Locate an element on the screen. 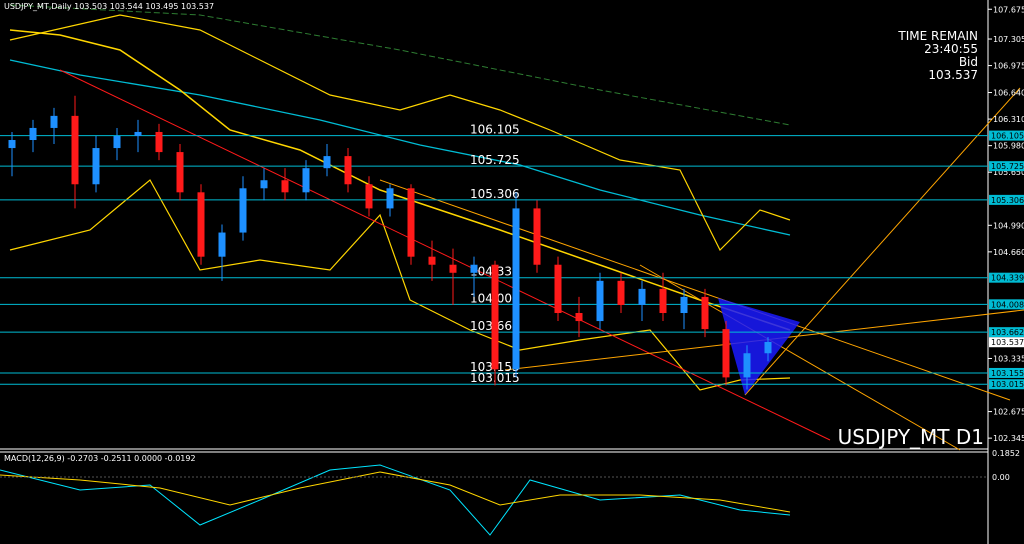  level-tag-label: 103.015 is located at coordinates (1007, 384).